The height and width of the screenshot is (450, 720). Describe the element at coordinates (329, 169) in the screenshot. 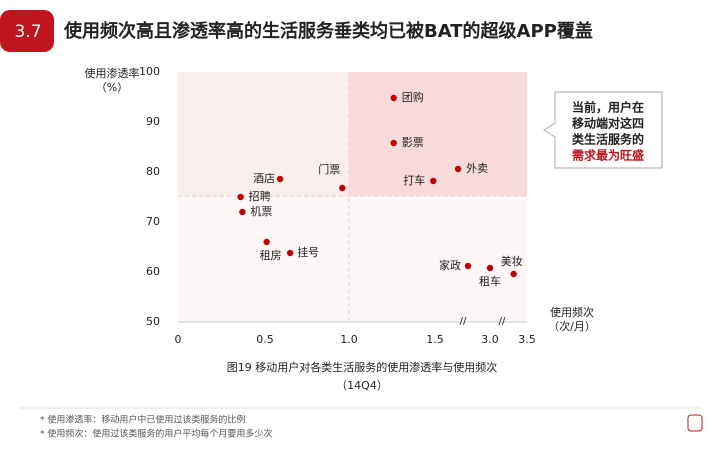

I see `point-label: 门票` at that location.